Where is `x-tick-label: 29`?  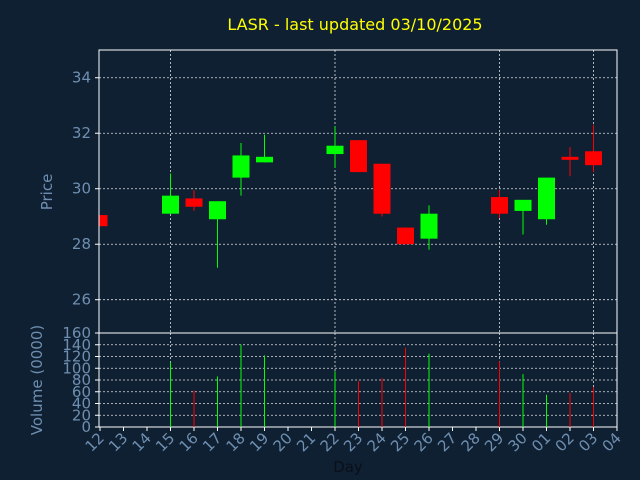 x-tick-label: 29 is located at coordinates (494, 442).